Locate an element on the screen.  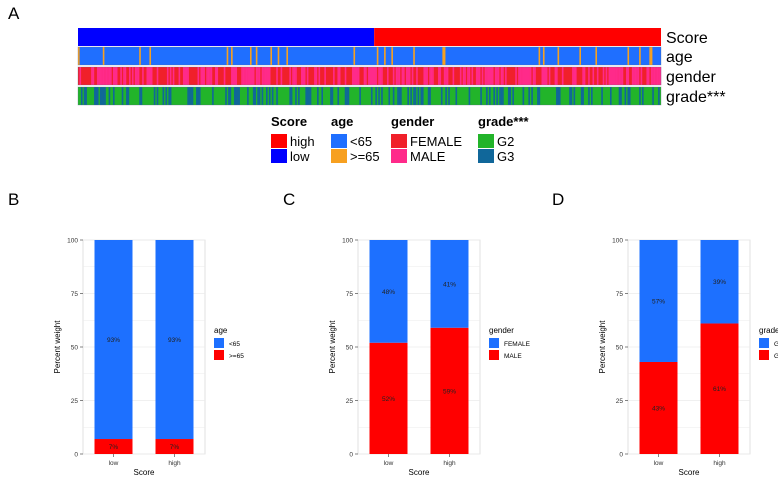
x-axis-title: Score is located at coordinates (144, 472).